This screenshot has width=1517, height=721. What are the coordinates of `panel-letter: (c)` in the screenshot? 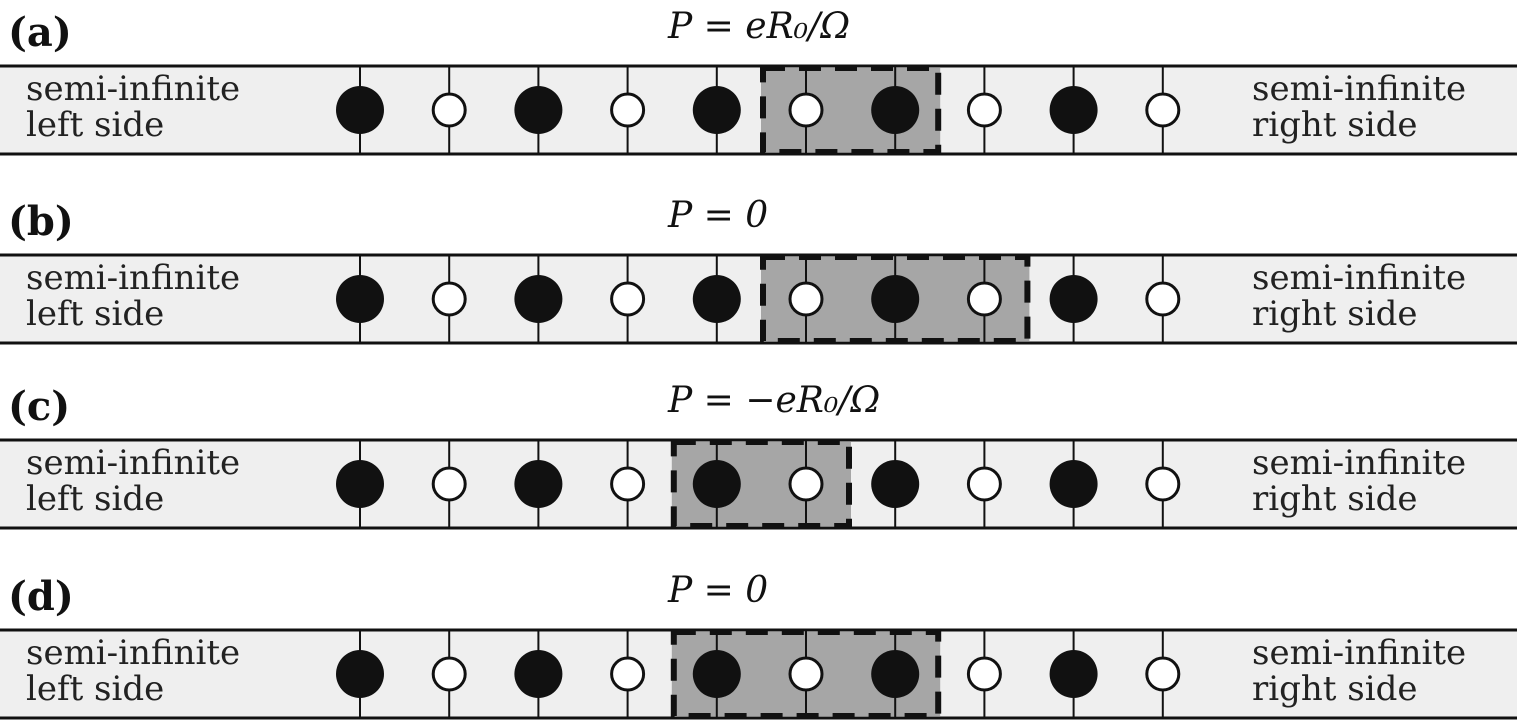 It's located at (39, 406).